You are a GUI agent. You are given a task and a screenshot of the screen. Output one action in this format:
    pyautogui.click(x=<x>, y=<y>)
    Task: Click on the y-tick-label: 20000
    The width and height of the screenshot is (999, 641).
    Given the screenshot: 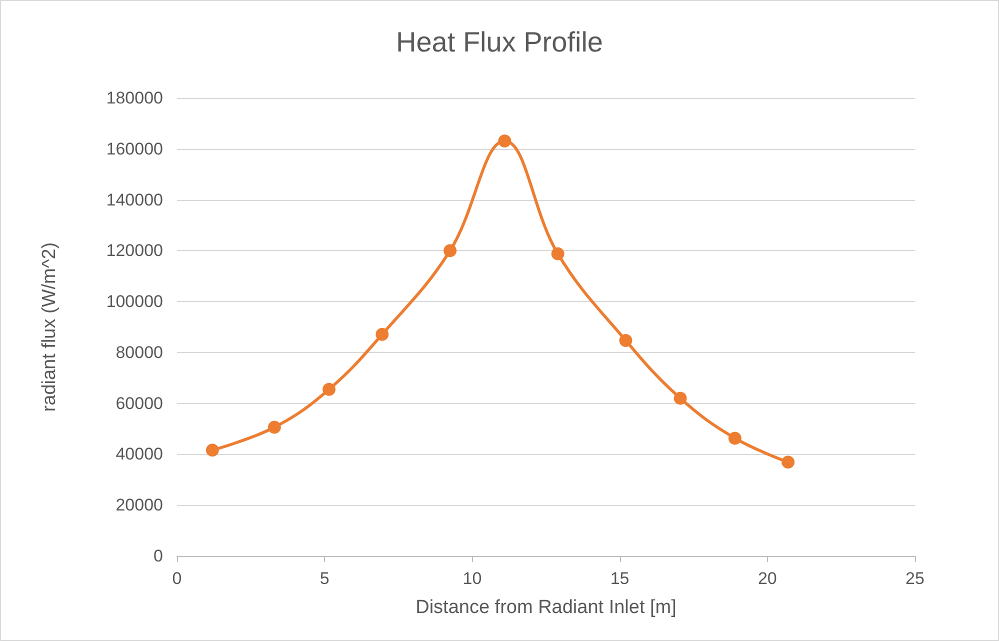 What is the action you would take?
    pyautogui.click(x=139, y=505)
    